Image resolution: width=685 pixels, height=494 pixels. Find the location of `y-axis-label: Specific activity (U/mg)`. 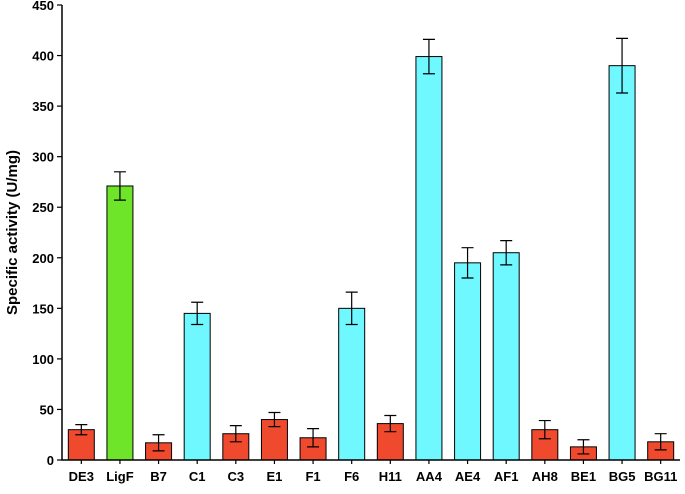

y-axis-label: Specific activity (U/mg) is located at coordinates (12, 232).